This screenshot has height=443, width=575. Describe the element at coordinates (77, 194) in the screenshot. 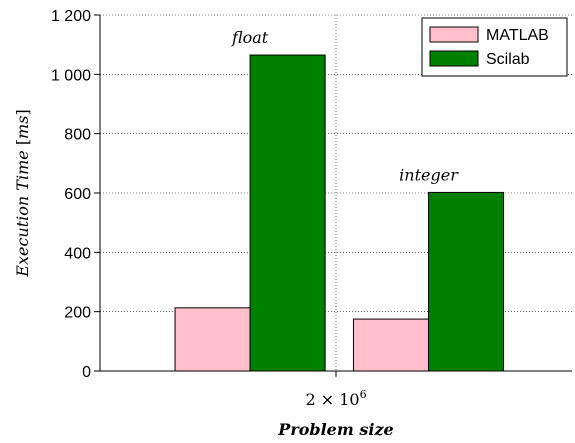

I see `y-tick-label: 600` at that location.